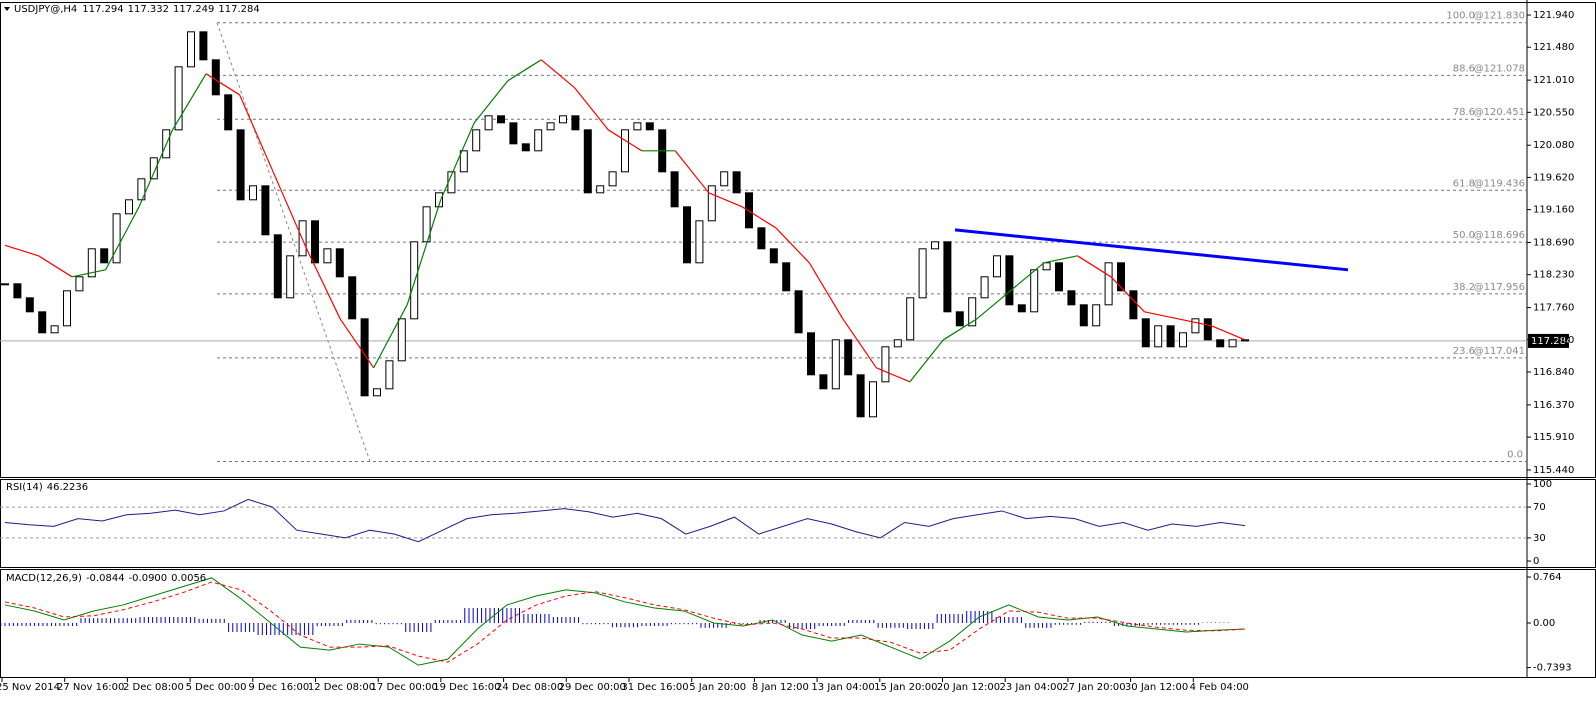 This screenshot has height=705, width=1596. What do you see at coordinates (1544, 623) in the screenshot?
I see `y-tick-label: 0.00` at bounding box center [1544, 623].